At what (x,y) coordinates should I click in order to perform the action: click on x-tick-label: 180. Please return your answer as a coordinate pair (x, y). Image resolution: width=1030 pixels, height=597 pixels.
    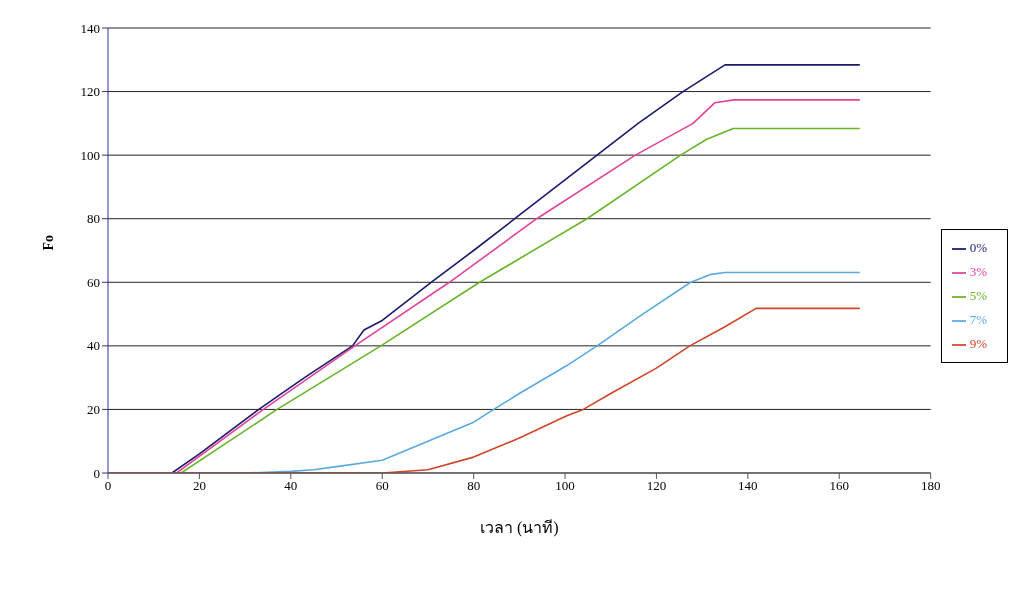
    Looking at the image, I should click on (930, 486).